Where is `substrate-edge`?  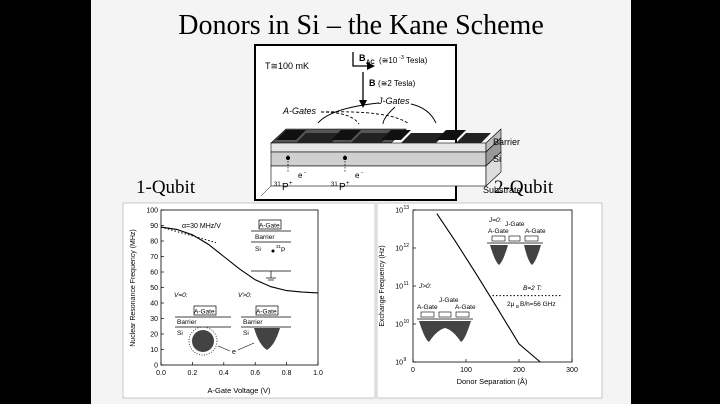 substrate-edge is located at coordinates (266, 191).